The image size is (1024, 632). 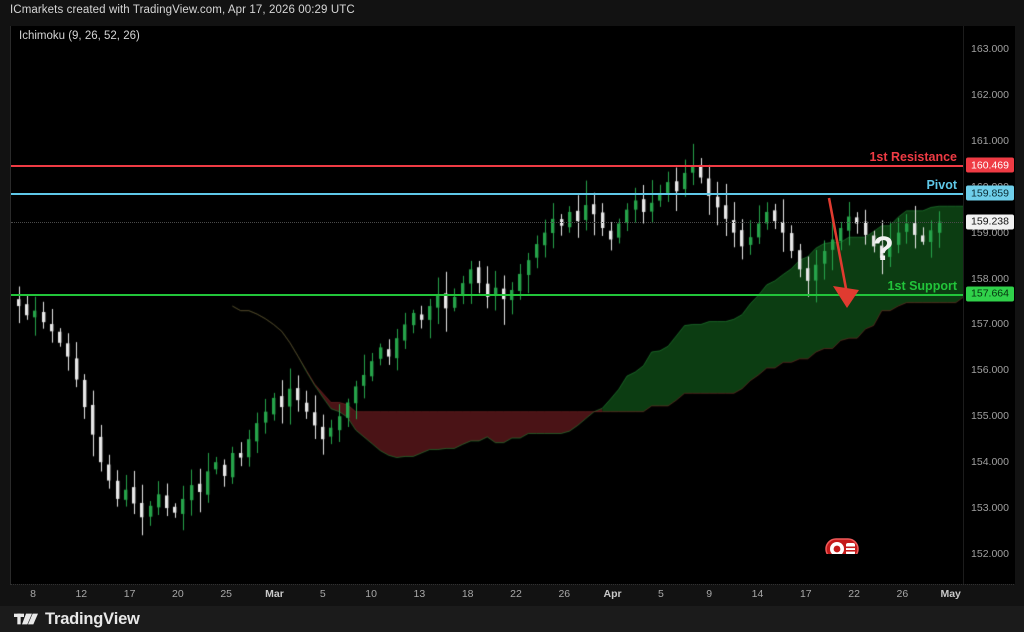 I want to click on support-line, so click(x=487, y=294).